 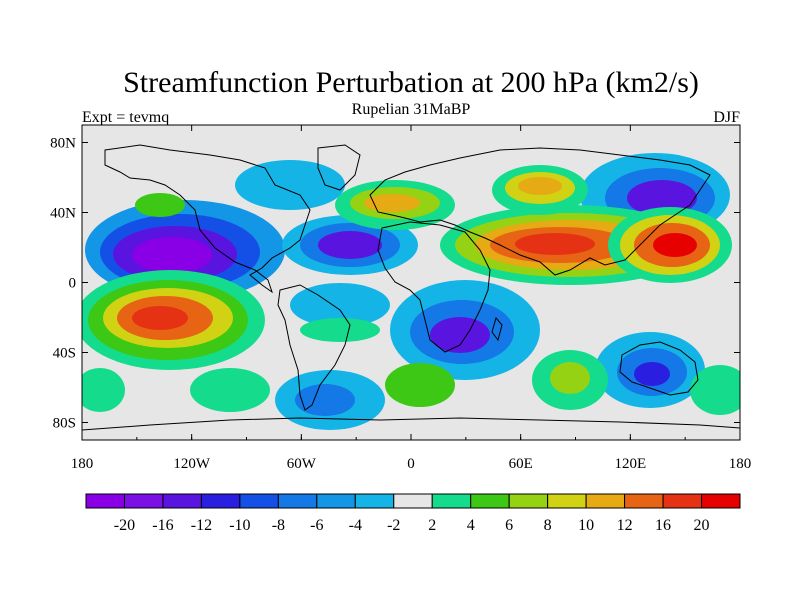 I want to click on anomaly-spacific-high-c4, so click(x=160, y=318).